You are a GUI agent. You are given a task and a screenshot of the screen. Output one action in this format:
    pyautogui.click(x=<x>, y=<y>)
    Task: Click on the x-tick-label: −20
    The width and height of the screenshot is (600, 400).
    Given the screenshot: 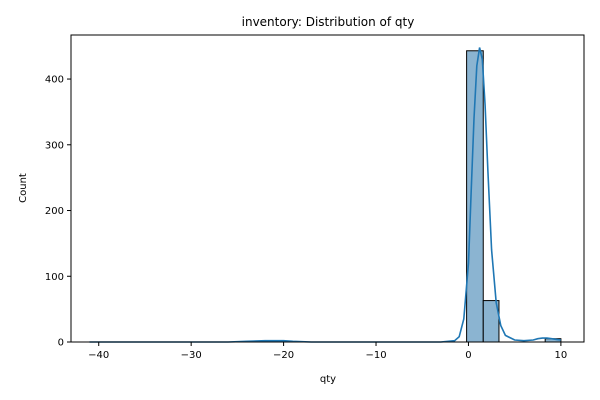 What is the action you would take?
    pyautogui.click(x=283, y=355)
    